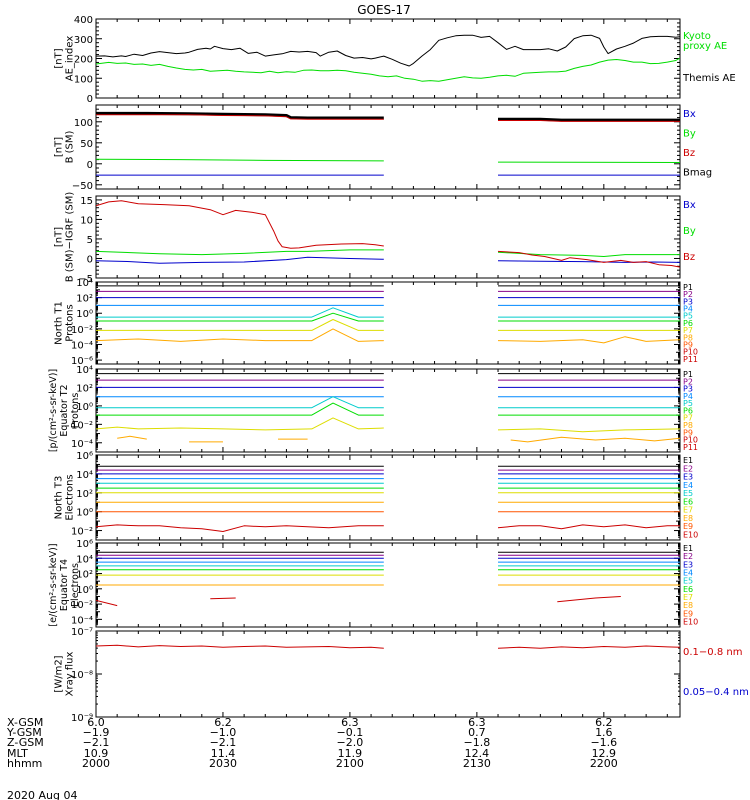 Image resolution: width=750 pixels, height=800 pixels. What do you see at coordinates (25, 742) in the screenshot?
I see `x-row-label: Z-GSM` at bounding box center [25, 742].